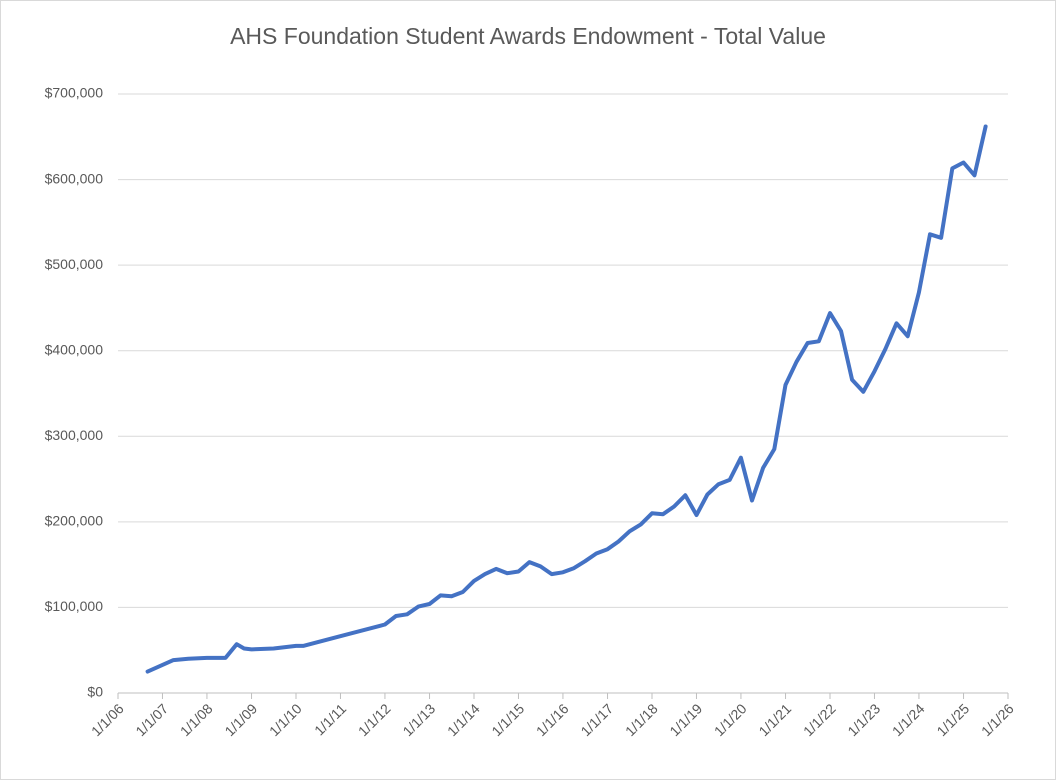  I want to click on y-tick-label: $100,000, so click(74, 606).